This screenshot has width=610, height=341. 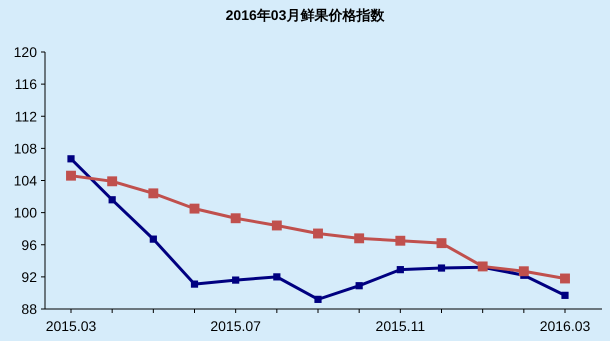 What do you see at coordinates (71, 326) in the screenshot?
I see `x-tick-label: 2015.03` at bounding box center [71, 326].